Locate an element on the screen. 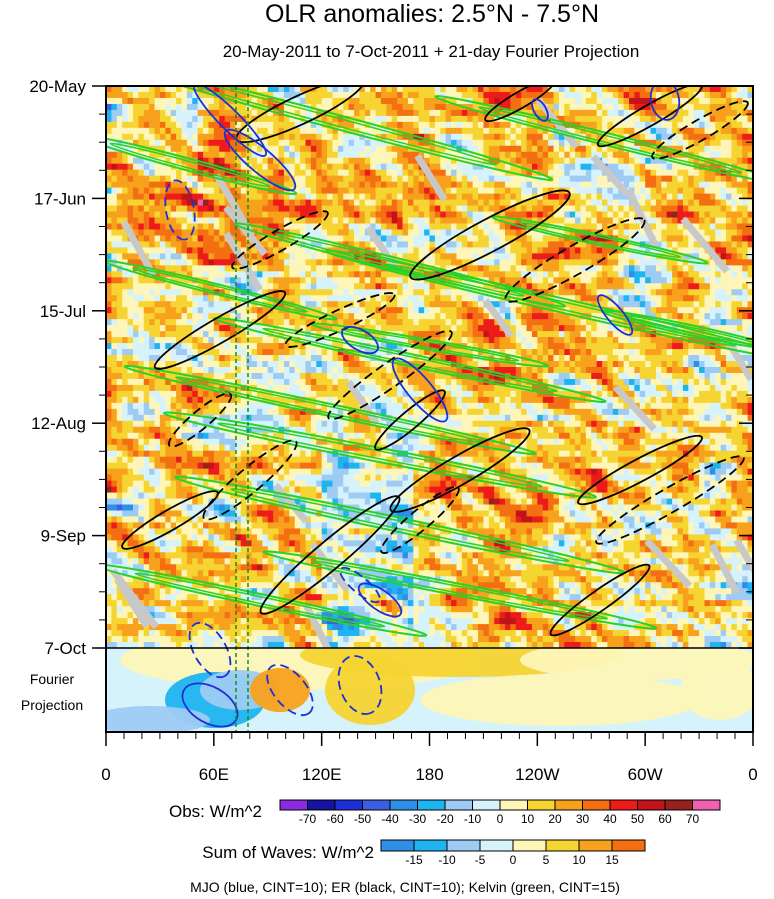 This screenshot has width=774, height=899. y-tick-label: 20-May is located at coordinates (57, 86).